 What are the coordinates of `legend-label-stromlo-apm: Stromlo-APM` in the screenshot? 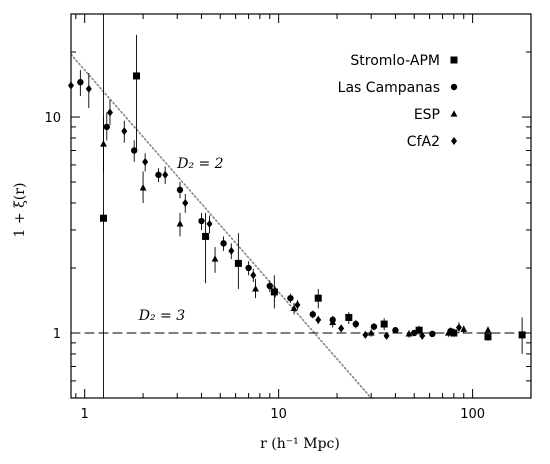 It's located at (395, 61).